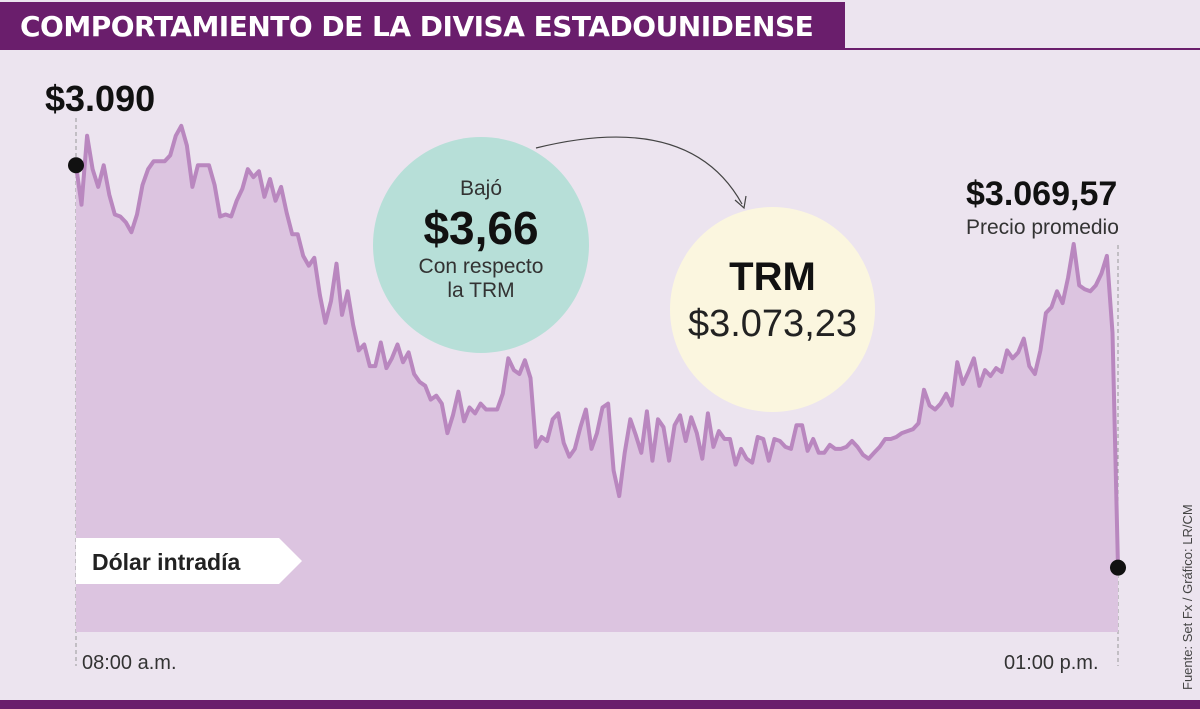 Image resolution: width=1200 pixels, height=709 pixels. Describe the element at coordinates (1042, 194) in the screenshot. I see `end-value-label: $3.069,57` at that location.